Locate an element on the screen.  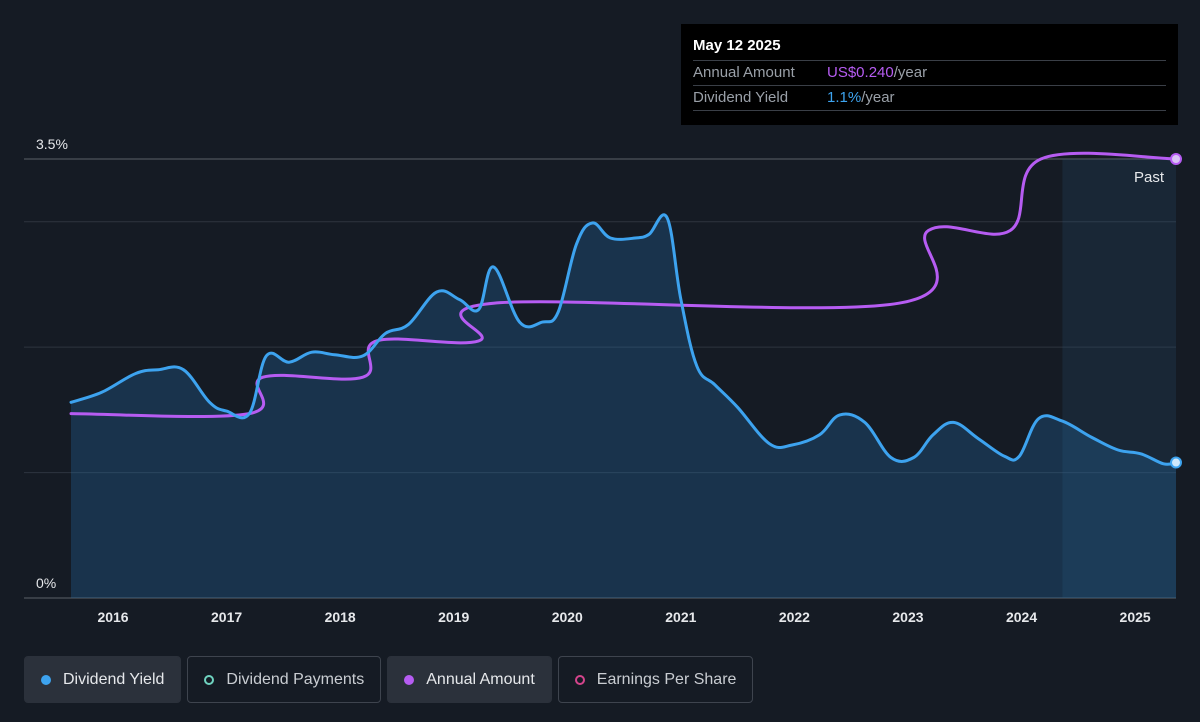
tooltip-annual-row: Annual Amount US$0.240/year is located at coordinates (929, 73).